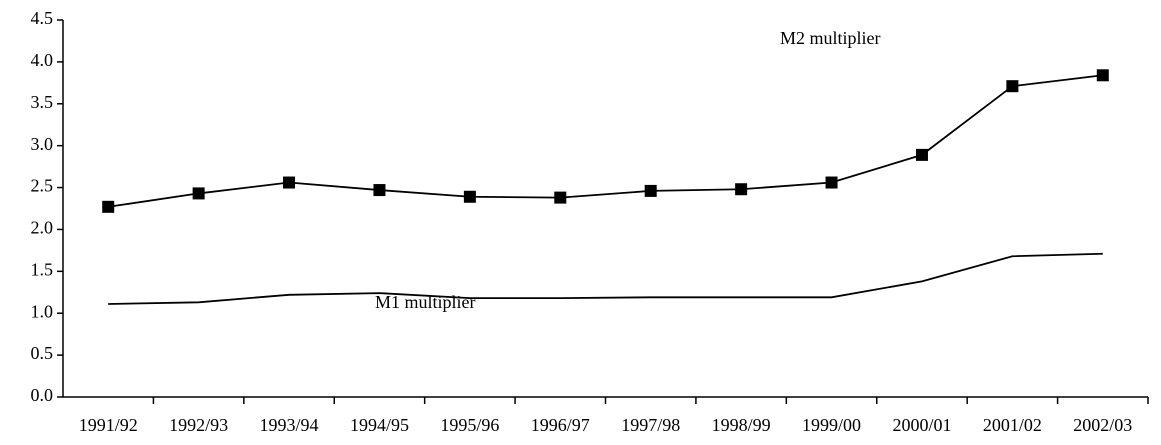 The image size is (1161, 445). I want to click on y-tick-label: 4.0, so click(42, 60).